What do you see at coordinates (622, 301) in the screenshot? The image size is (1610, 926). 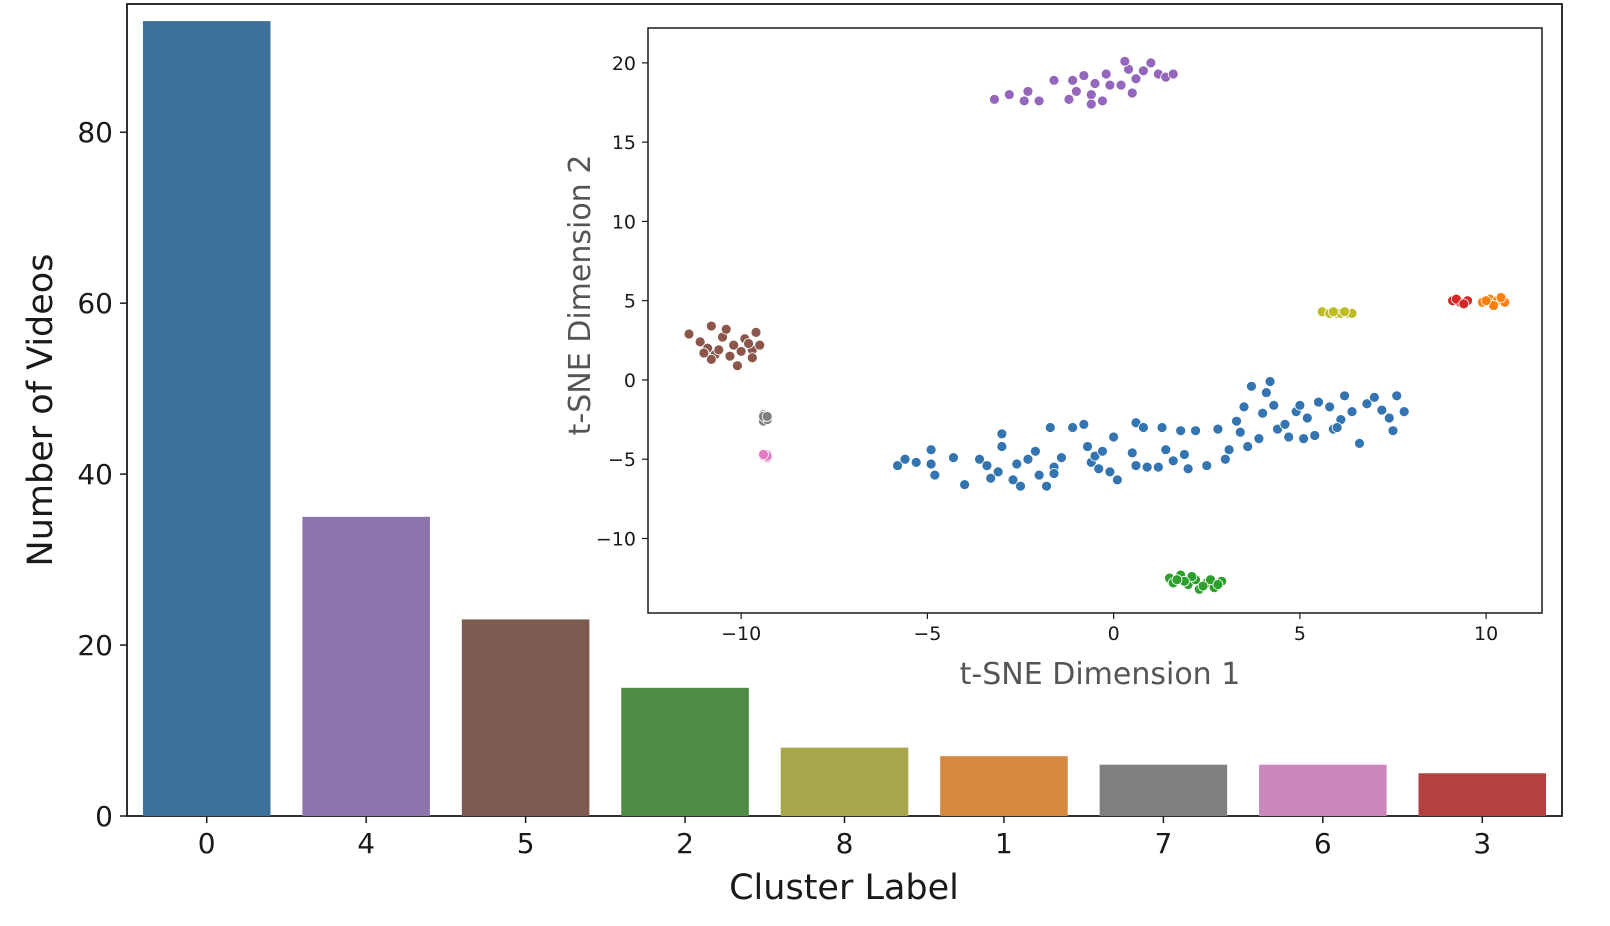 I see `tsne-y-axis: −10 −5 0 5 10 15 20` at bounding box center [622, 301].